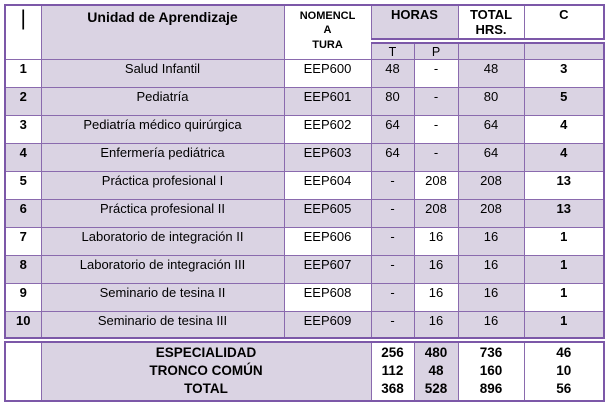 The width and height of the screenshot is (607, 410). I want to click on summary-t-cell: 256 112 368, so click(392, 369).